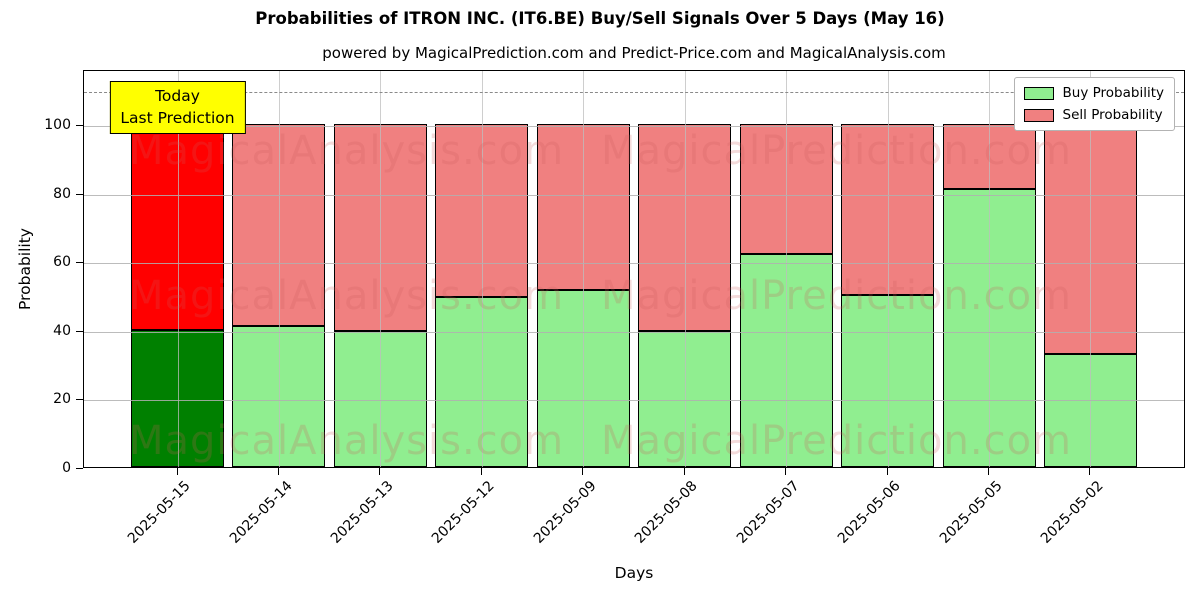 The height and width of the screenshot is (600, 1200). I want to click on x-axis-label: Days, so click(634, 573).